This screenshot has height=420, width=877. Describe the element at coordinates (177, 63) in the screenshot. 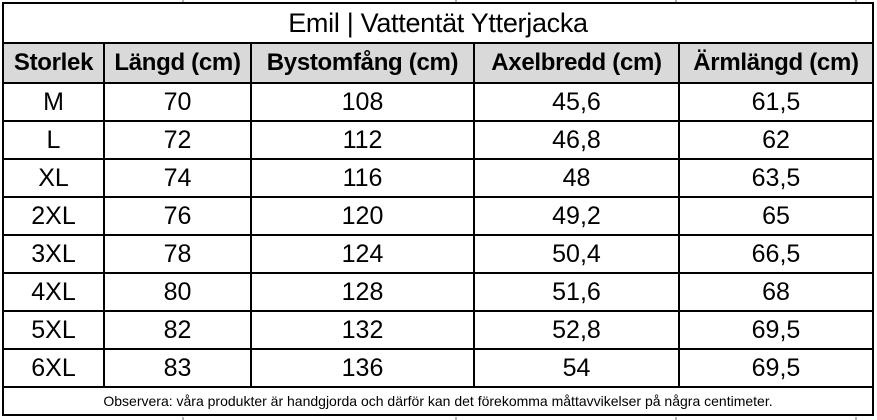

I see `column-header-langd: Längd (cm)` at that location.